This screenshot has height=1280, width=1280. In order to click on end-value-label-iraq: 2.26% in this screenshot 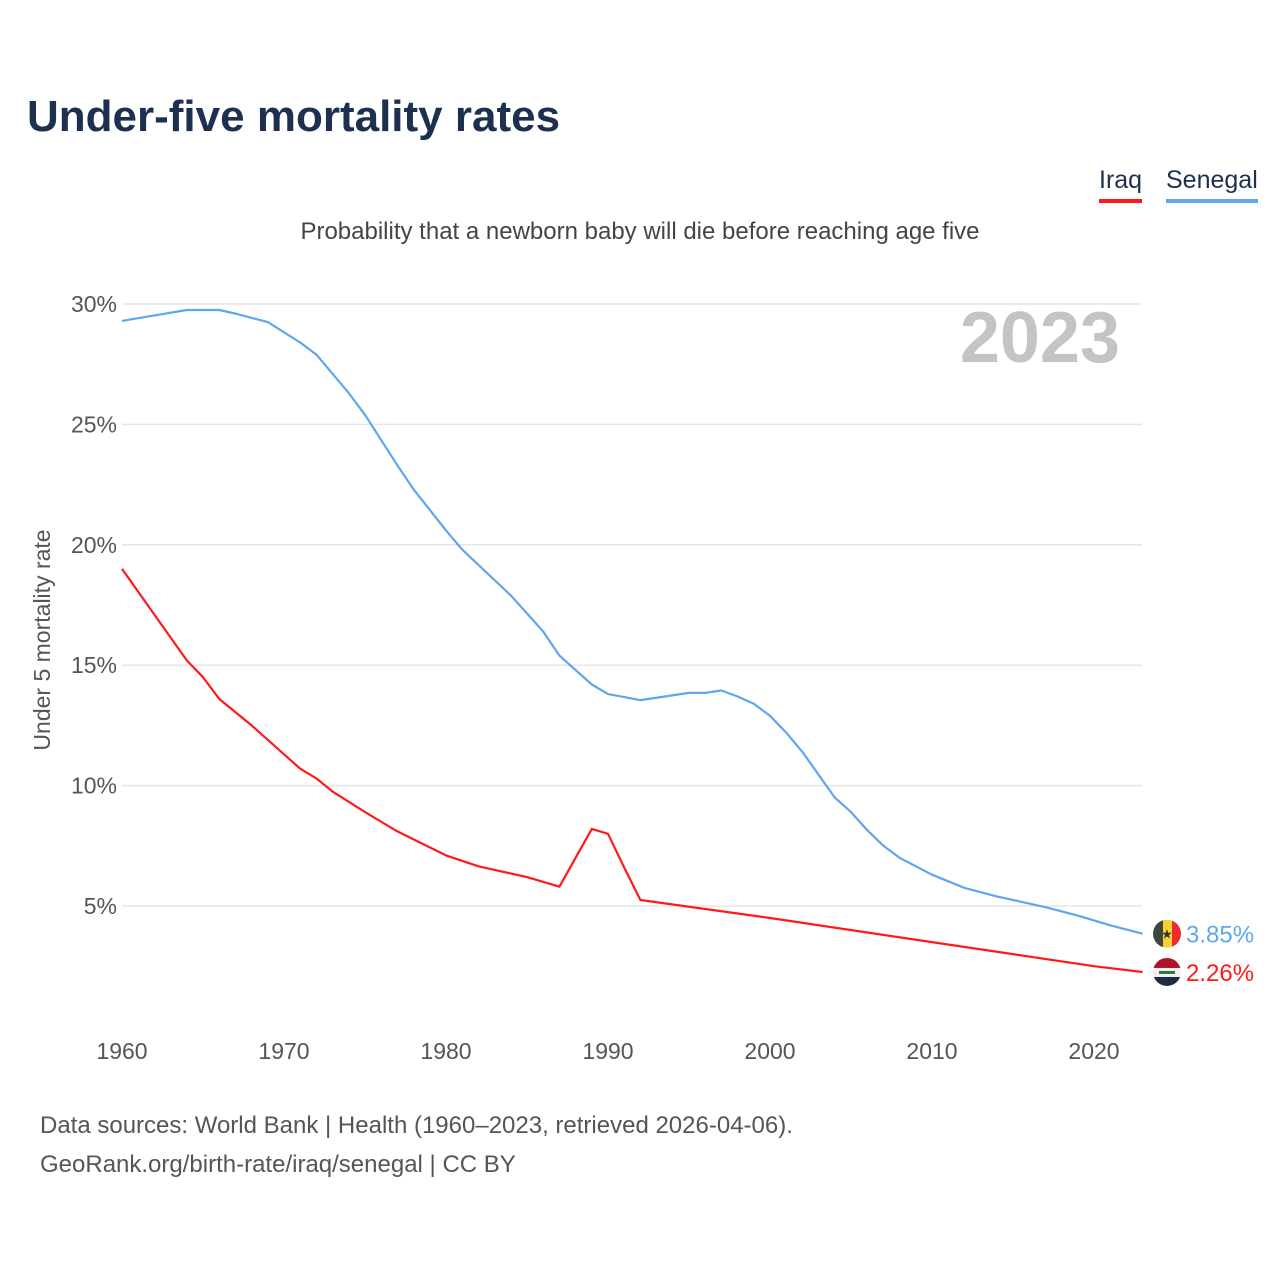, I will do `click(1220, 973)`.